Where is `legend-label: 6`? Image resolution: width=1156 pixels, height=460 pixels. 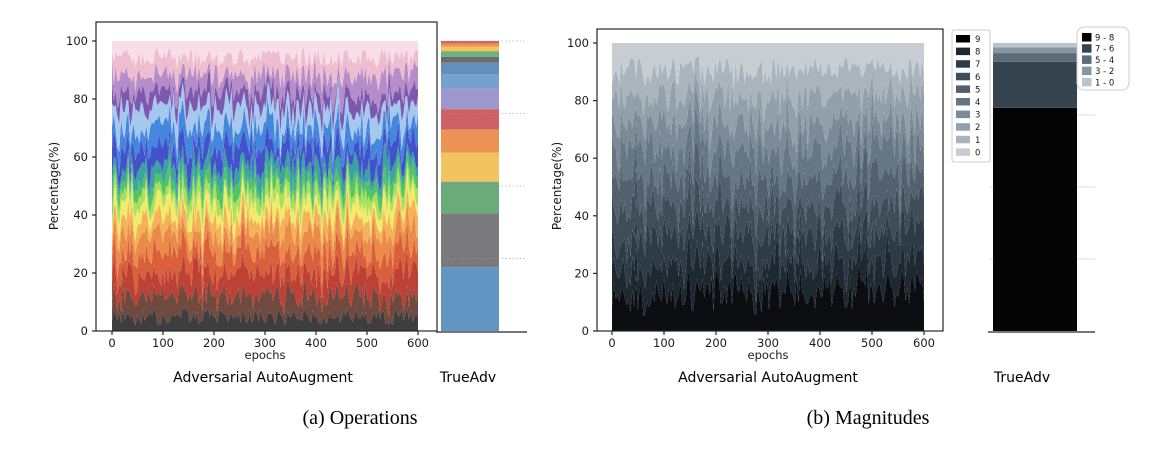 legend-label: 6 is located at coordinates (977, 78).